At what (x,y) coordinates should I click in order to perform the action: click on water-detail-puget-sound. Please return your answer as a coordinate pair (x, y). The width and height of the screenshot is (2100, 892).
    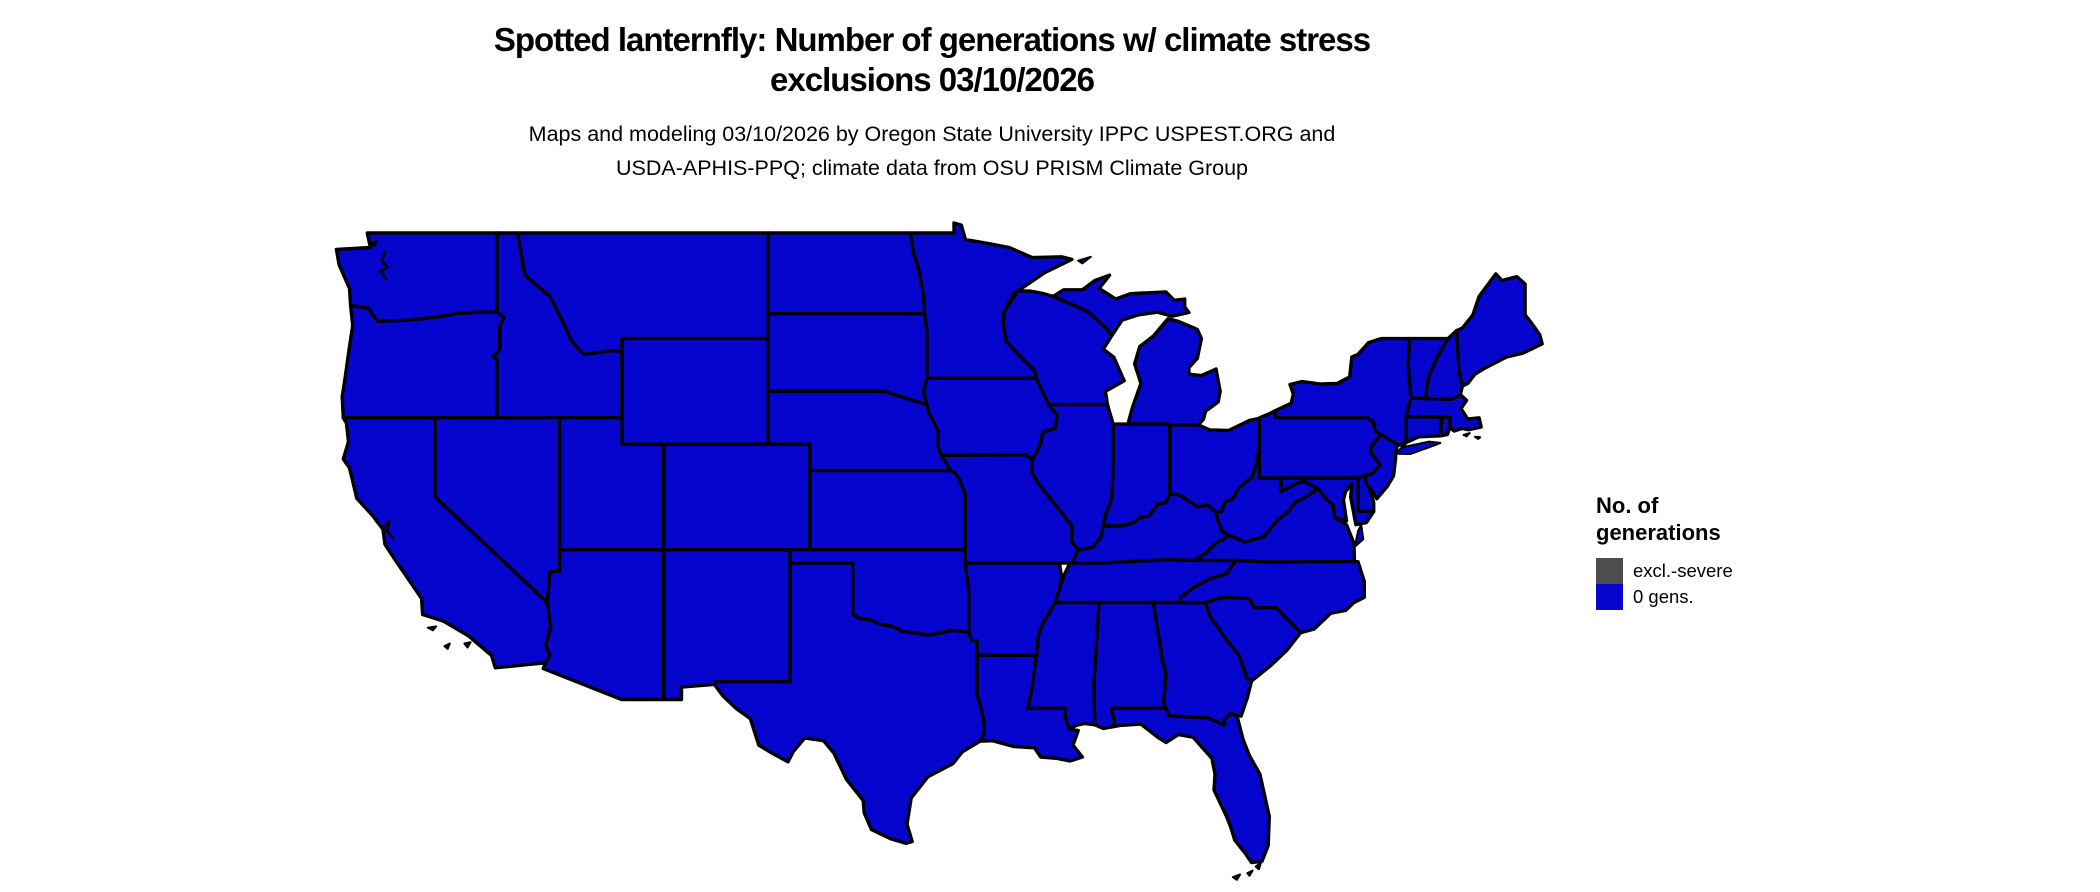
    Looking at the image, I should click on (384, 265).